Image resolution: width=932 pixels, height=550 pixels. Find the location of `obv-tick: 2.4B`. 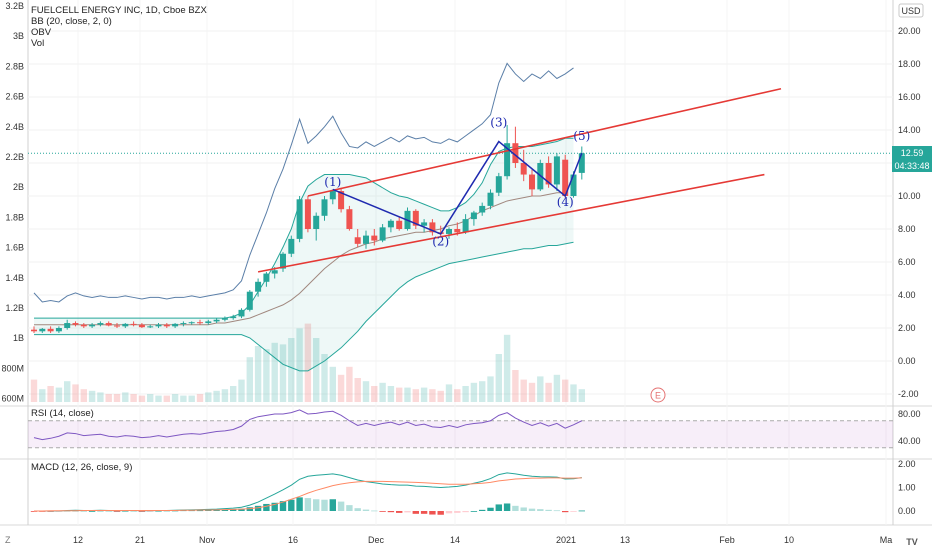

obv-tick: 2.4B is located at coordinates (14, 127).